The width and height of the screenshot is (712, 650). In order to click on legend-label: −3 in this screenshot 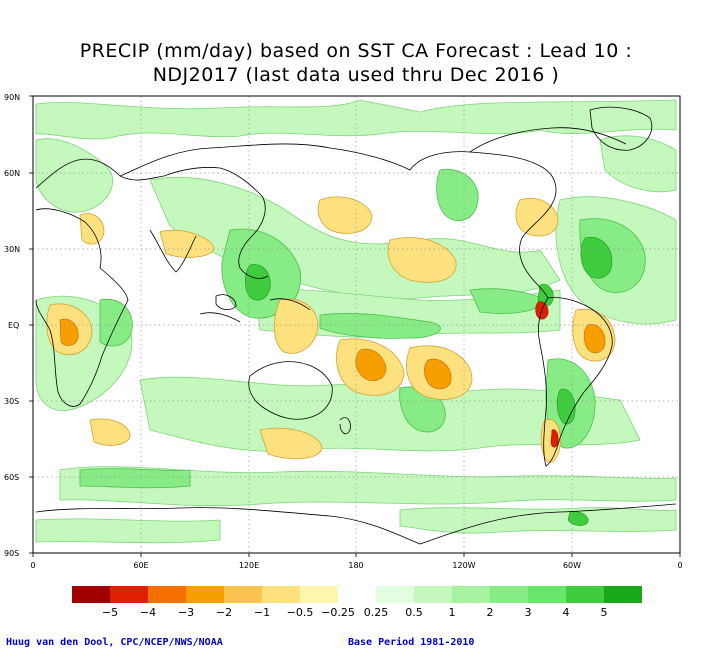, I will do `click(186, 612)`.